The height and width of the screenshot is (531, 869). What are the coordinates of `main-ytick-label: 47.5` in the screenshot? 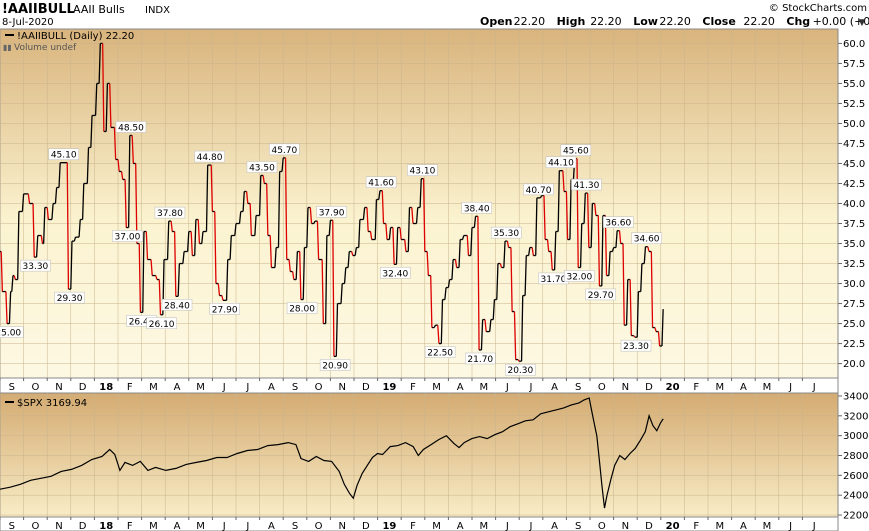 It's located at (854, 144).